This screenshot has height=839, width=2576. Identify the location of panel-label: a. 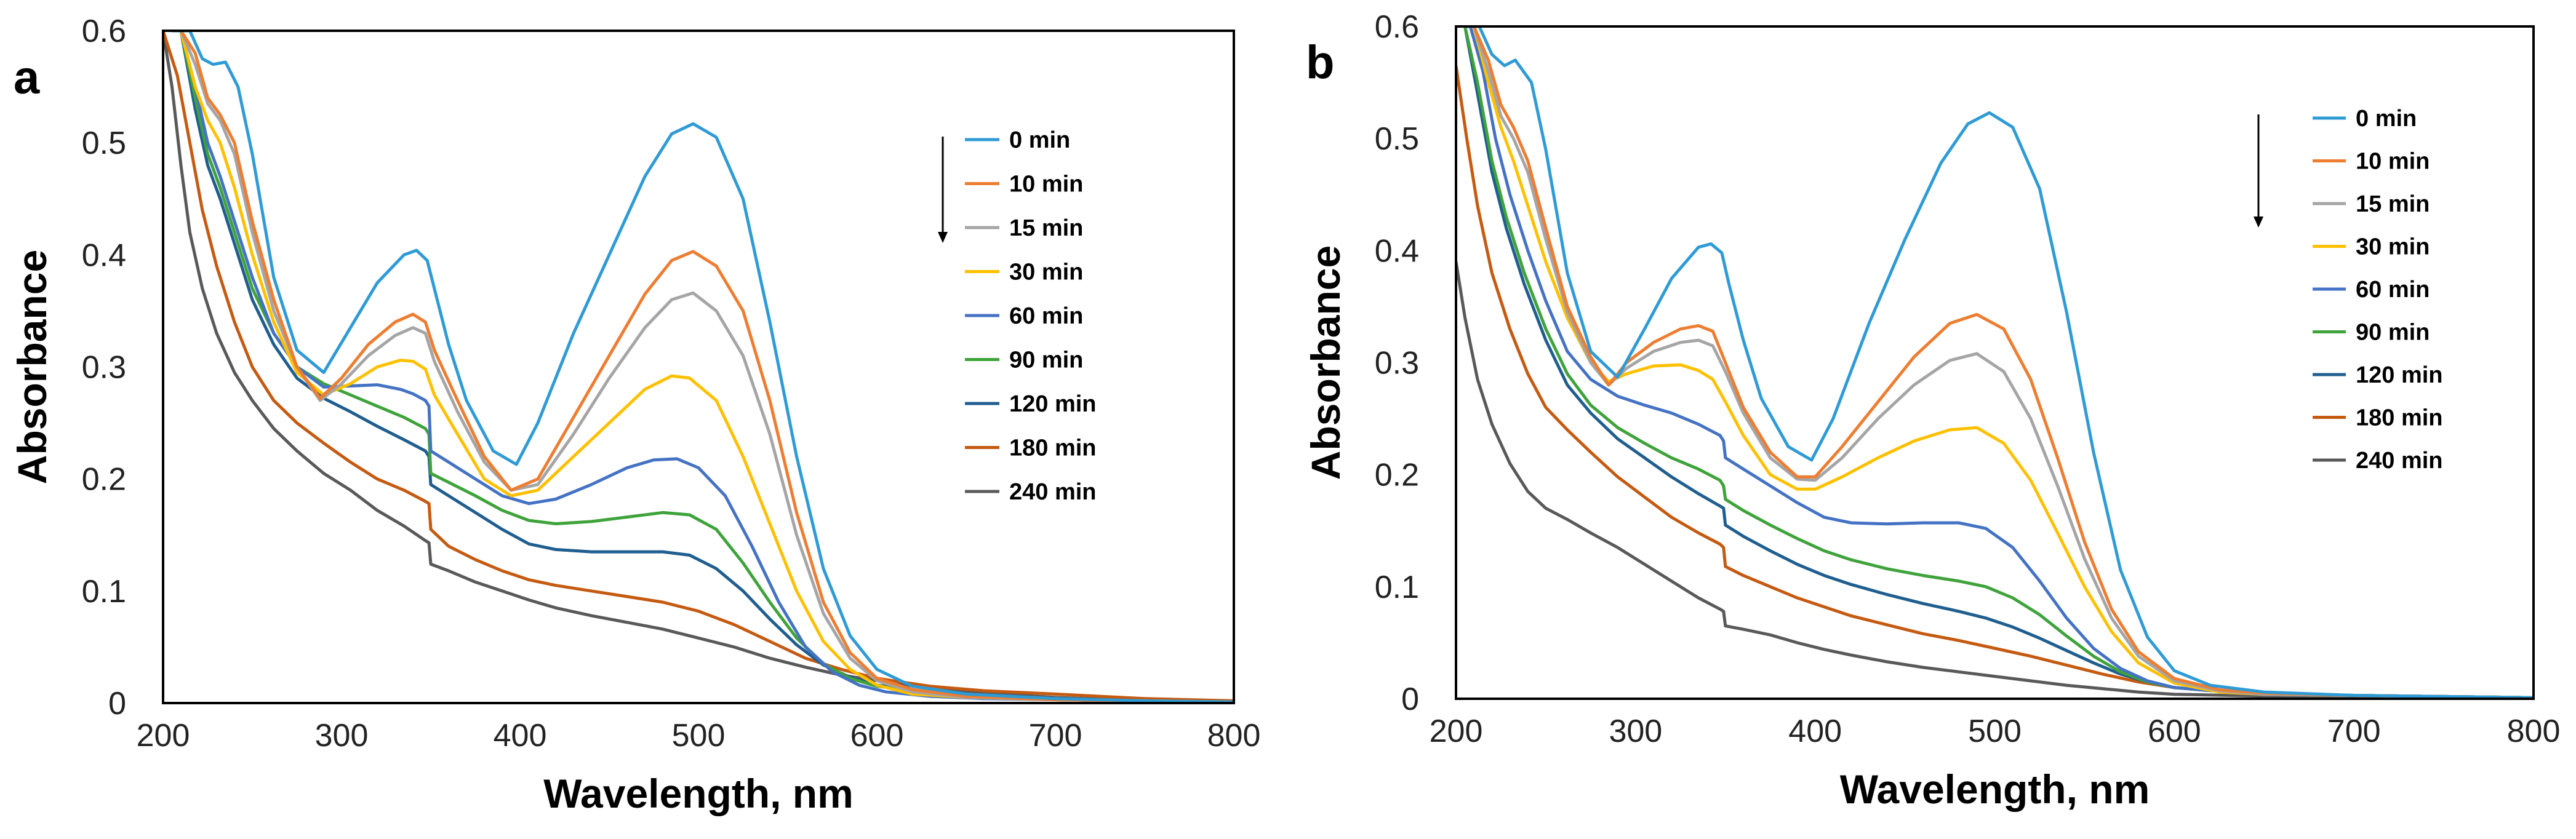
(27, 78).